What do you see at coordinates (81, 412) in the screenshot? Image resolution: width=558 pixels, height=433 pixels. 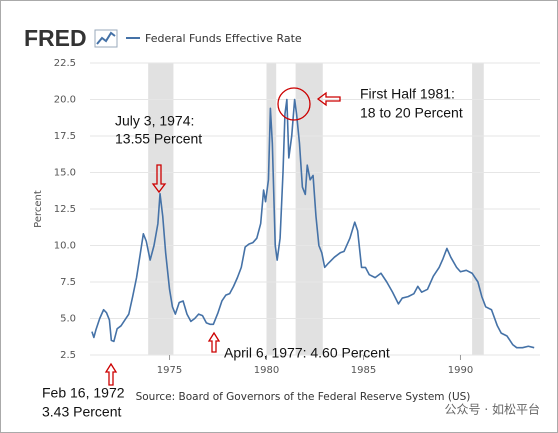 I see `annotation-line: 3.43 Percent` at bounding box center [81, 412].